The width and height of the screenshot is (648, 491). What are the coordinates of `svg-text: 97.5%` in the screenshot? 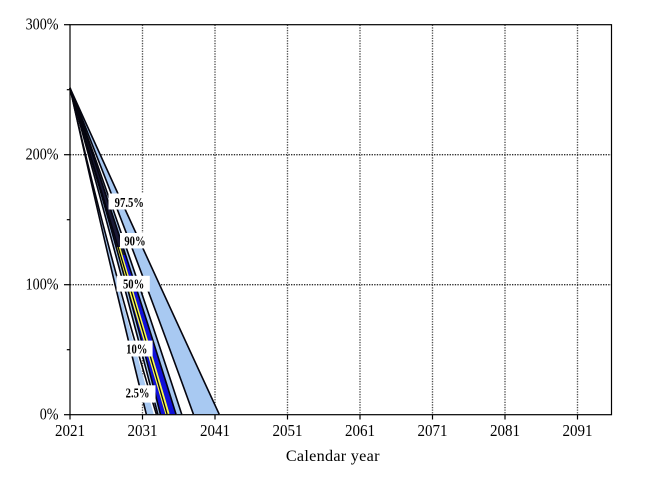 It's located at (129, 202).